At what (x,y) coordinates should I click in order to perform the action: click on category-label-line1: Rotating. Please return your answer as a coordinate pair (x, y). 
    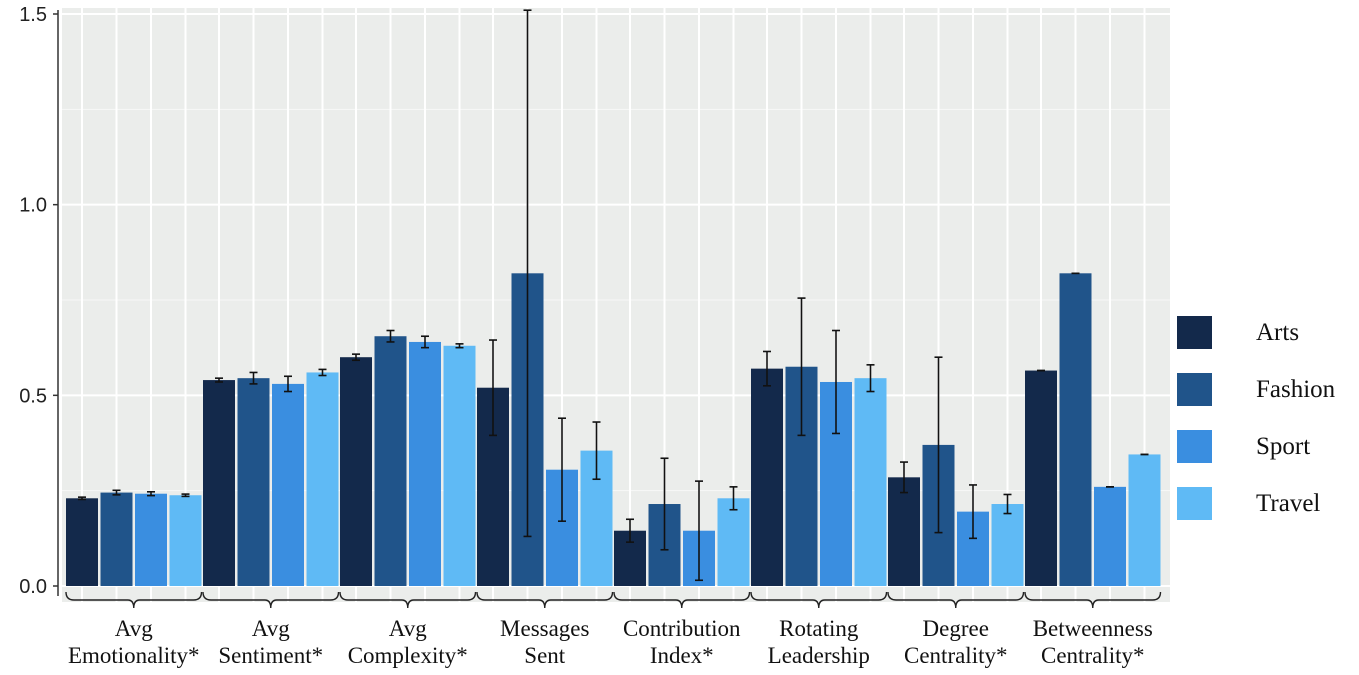
    Looking at the image, I should click on (819, 628).